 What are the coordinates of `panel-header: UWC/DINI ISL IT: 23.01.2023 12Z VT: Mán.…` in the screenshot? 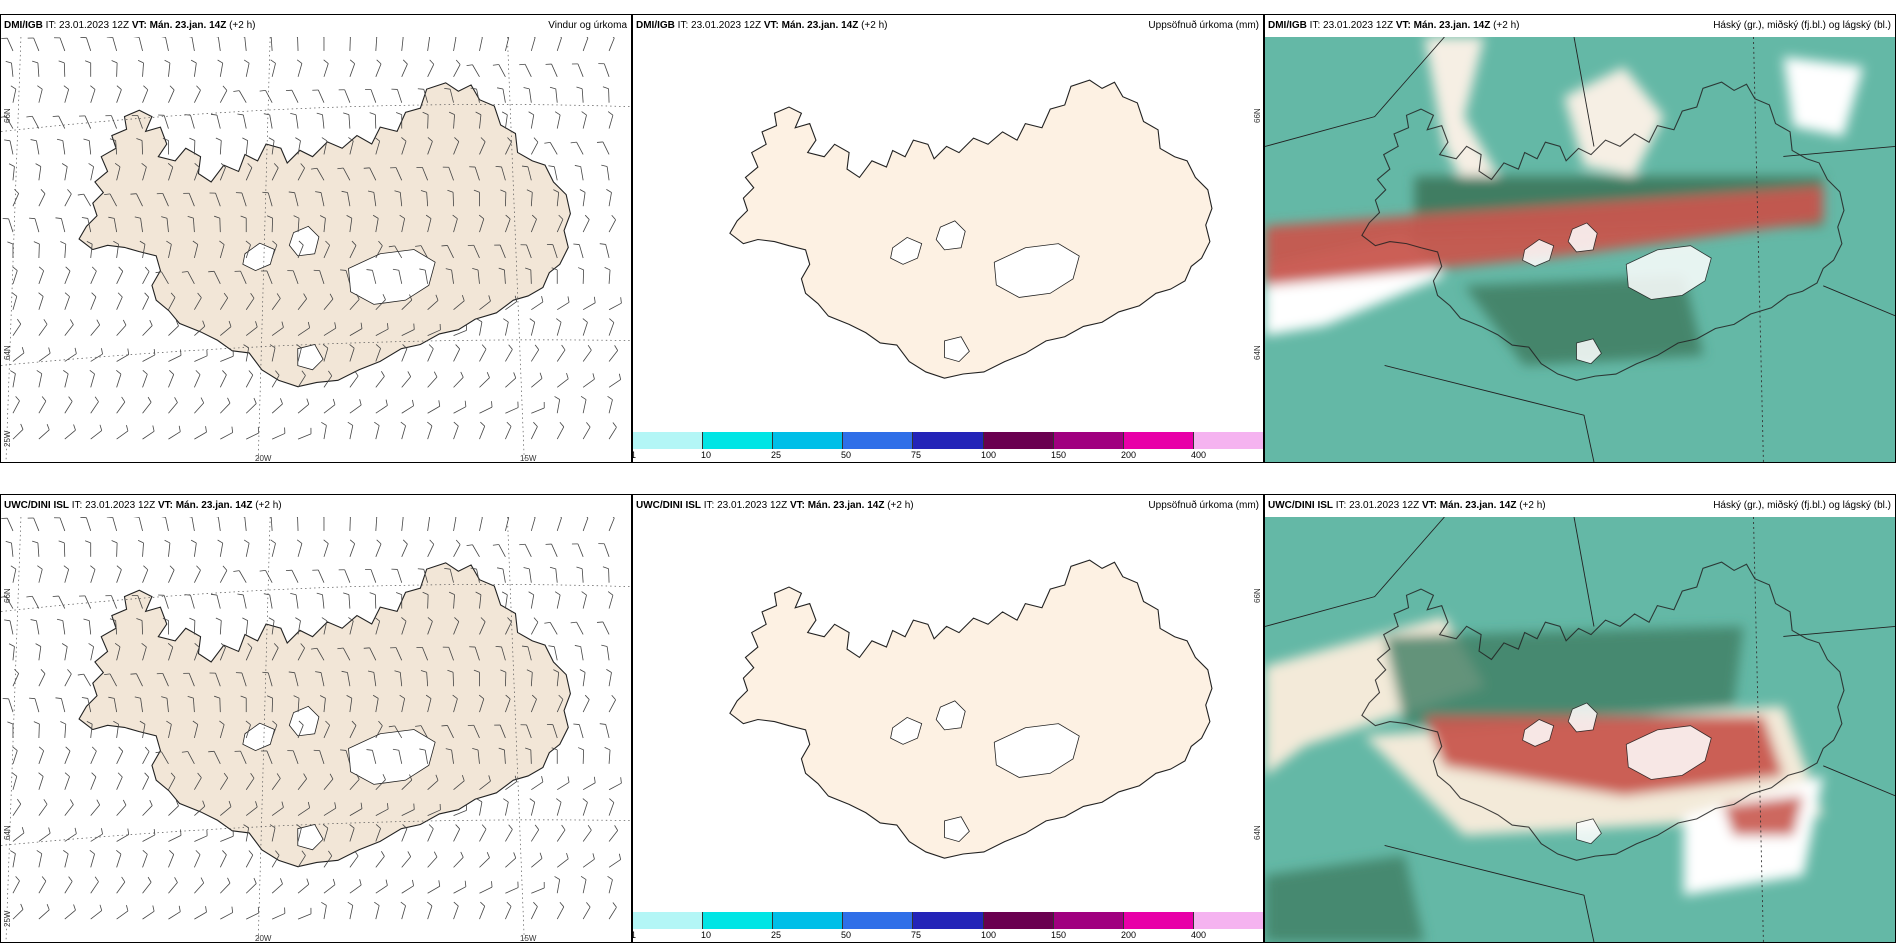 It's located at (1580, 506).